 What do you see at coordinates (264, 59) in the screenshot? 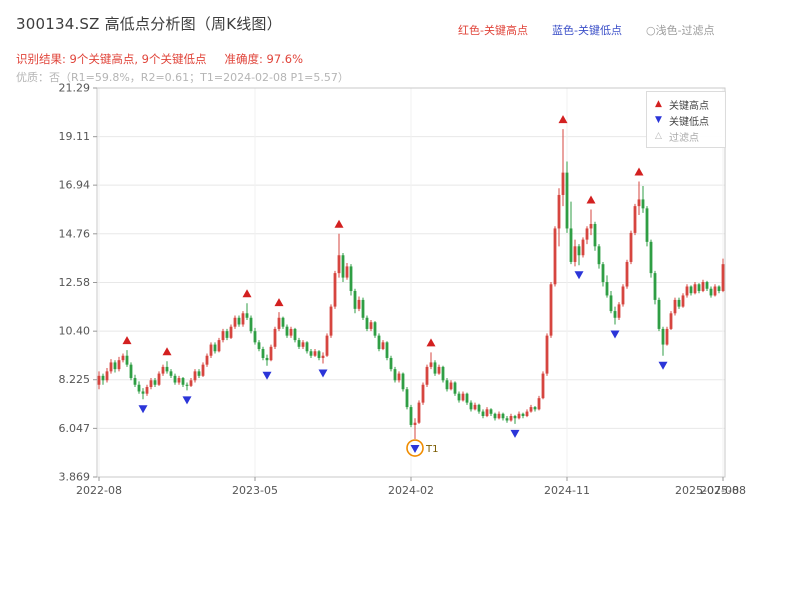
I see `accuracy-text: 准确度: 97.6%` at bounding box center [264, 59].